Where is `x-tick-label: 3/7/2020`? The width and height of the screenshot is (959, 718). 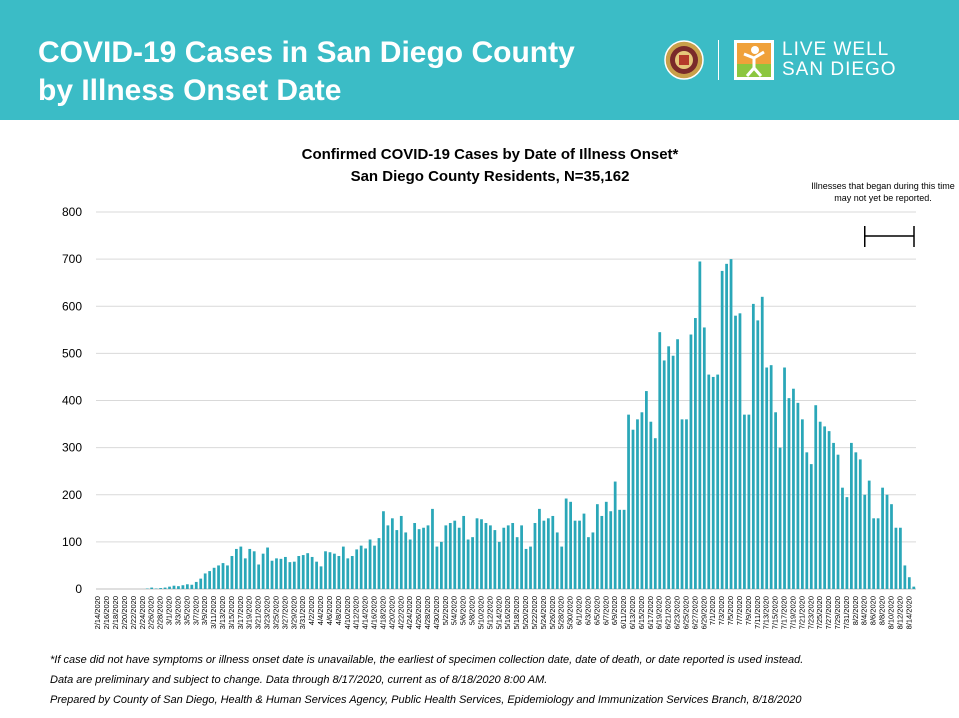
x-tick-label: 3/7/2020 is located at coordinates (195, 610).